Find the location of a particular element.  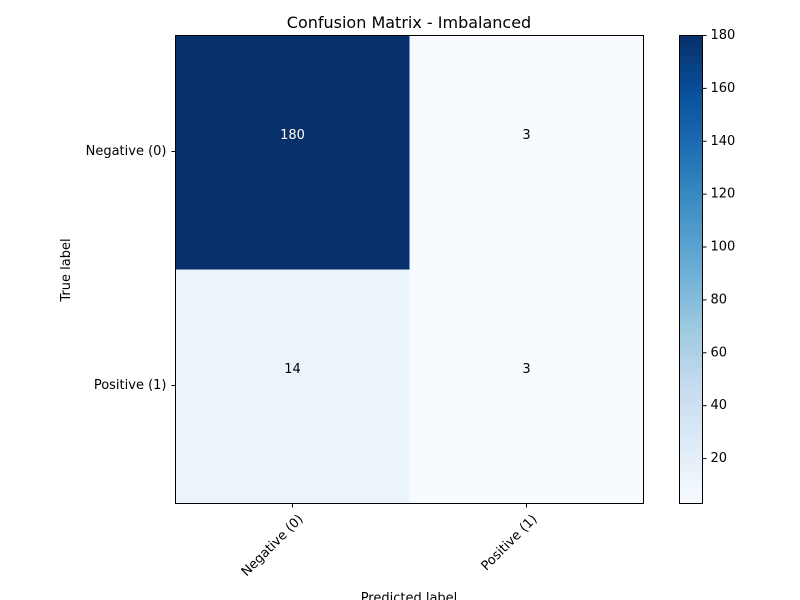

y-tick-label: Negative (0) is located at coordinates (126, 151).